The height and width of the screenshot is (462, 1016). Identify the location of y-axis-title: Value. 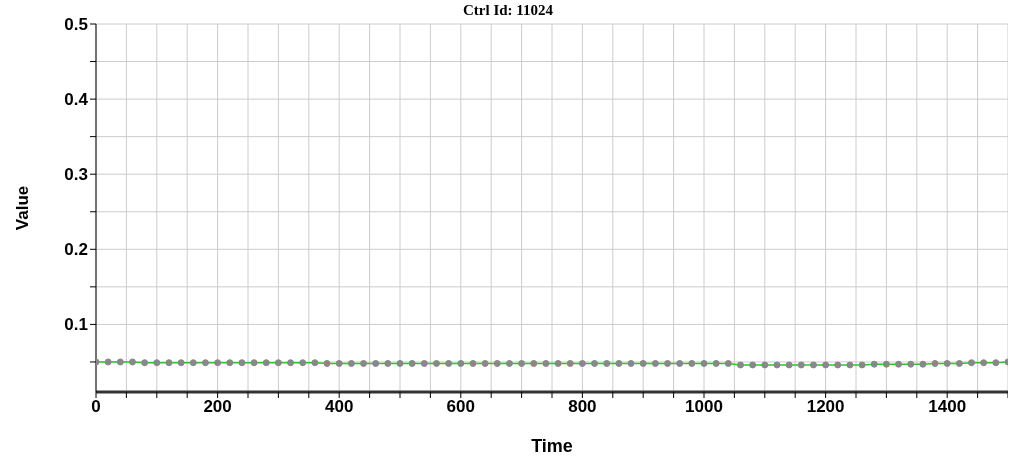
(23, 208).